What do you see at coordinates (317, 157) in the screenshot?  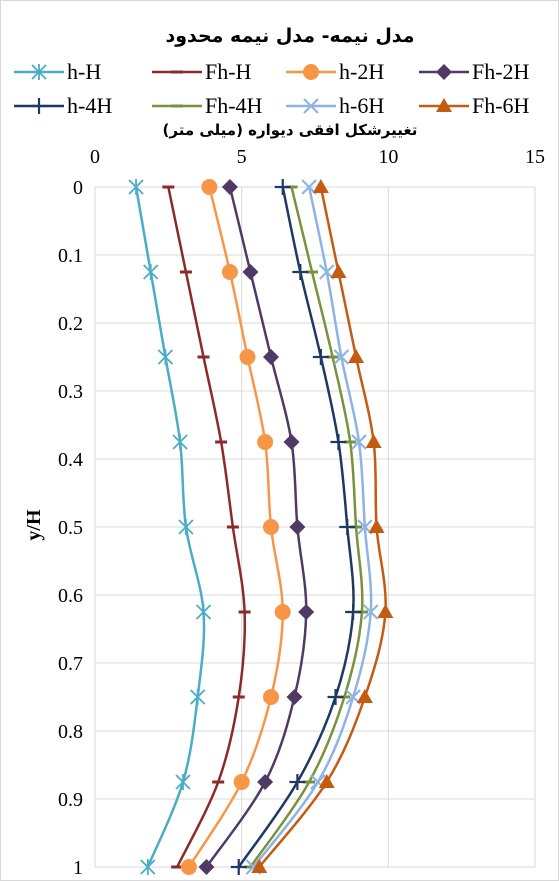 I see `x-axis-ticks: 0 5 10 15` at bounding box center [317, 157].